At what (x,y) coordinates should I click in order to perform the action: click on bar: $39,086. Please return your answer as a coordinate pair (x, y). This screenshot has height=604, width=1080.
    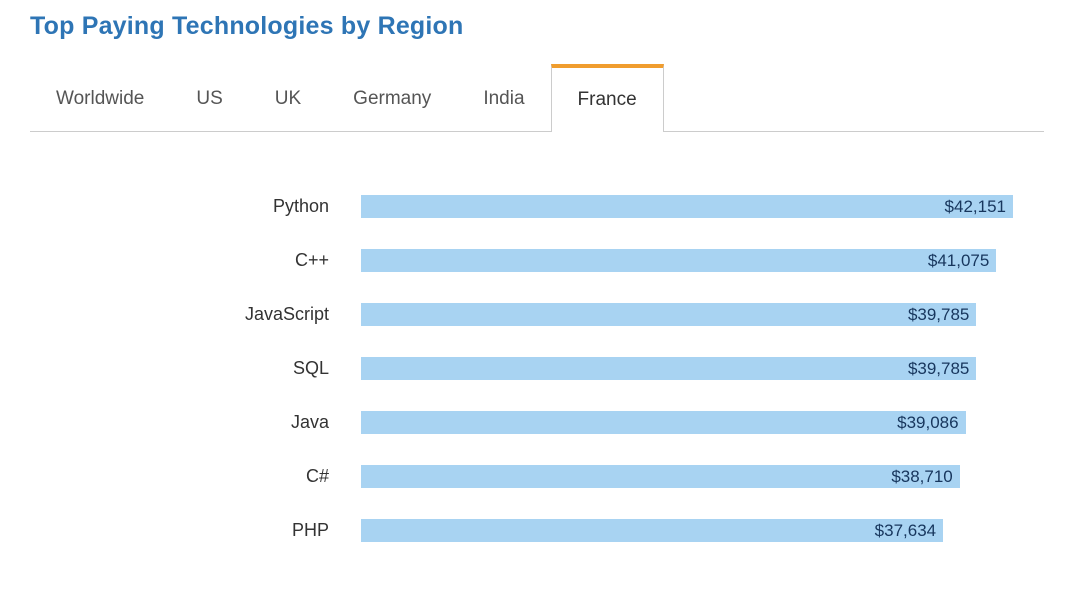
    Looking at the image, I should click on (663, 422).